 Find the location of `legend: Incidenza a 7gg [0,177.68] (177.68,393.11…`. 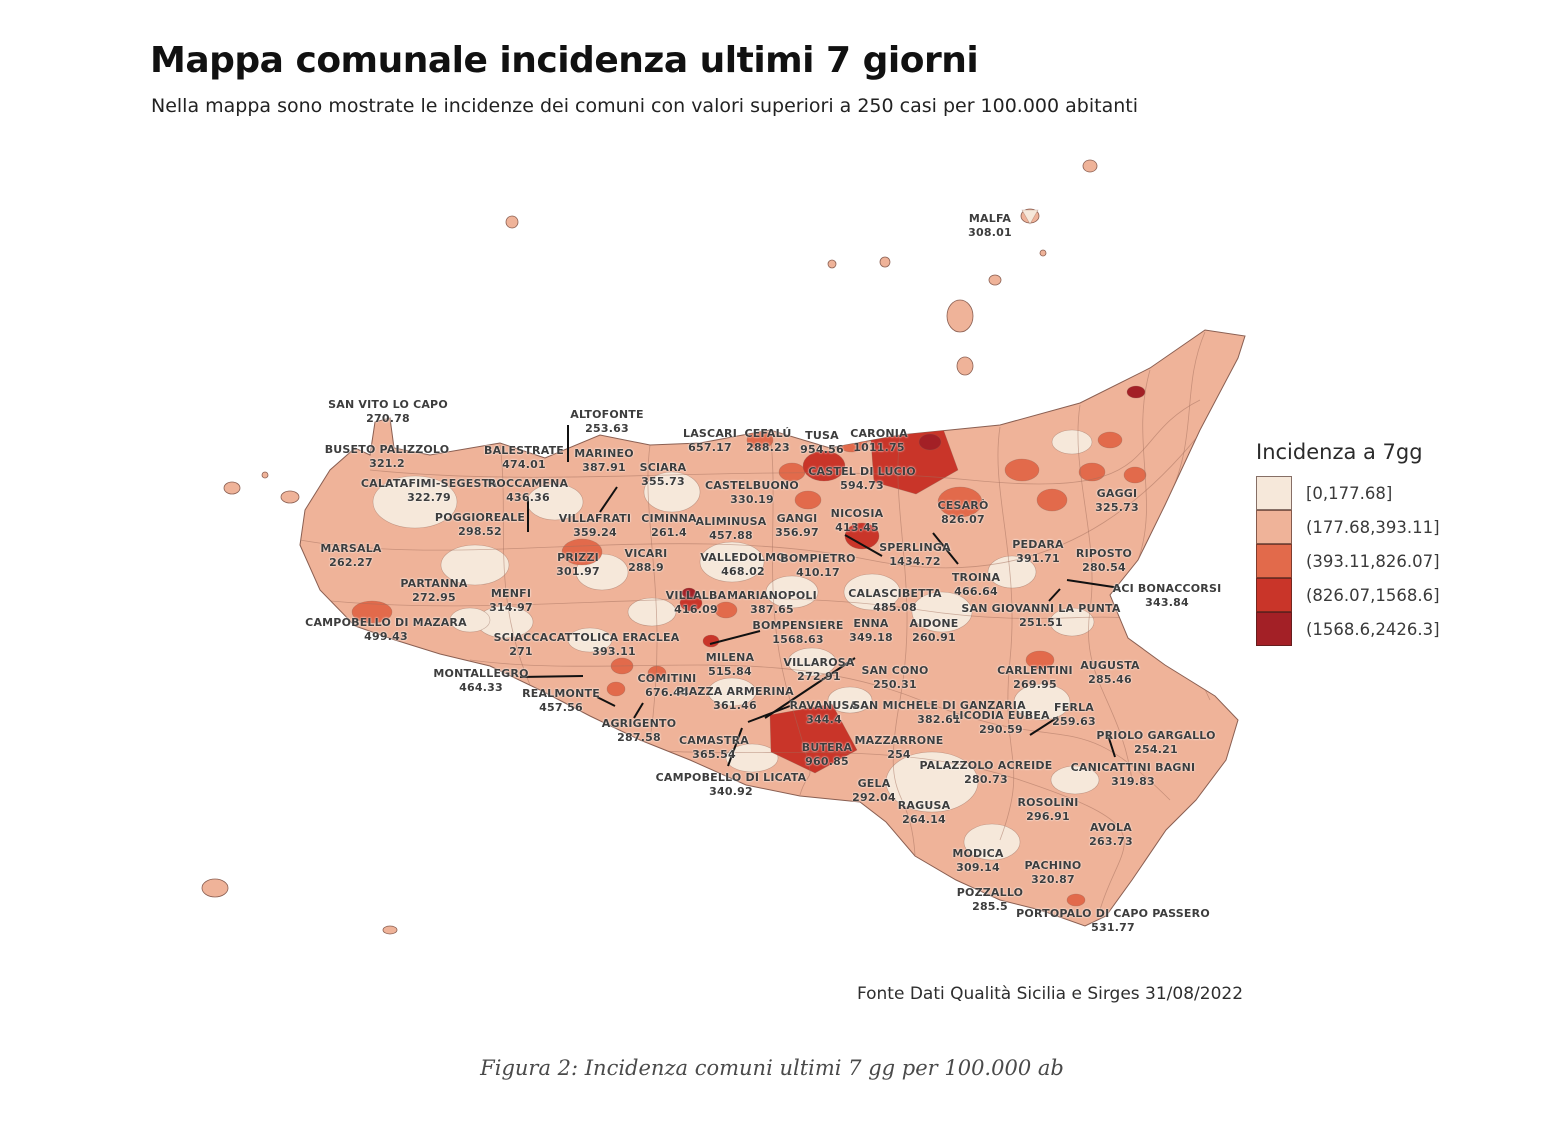

legend: Incidenza a 7gg [0,177.68] (177.68,393.11… is located at coordinates (1376, 543).